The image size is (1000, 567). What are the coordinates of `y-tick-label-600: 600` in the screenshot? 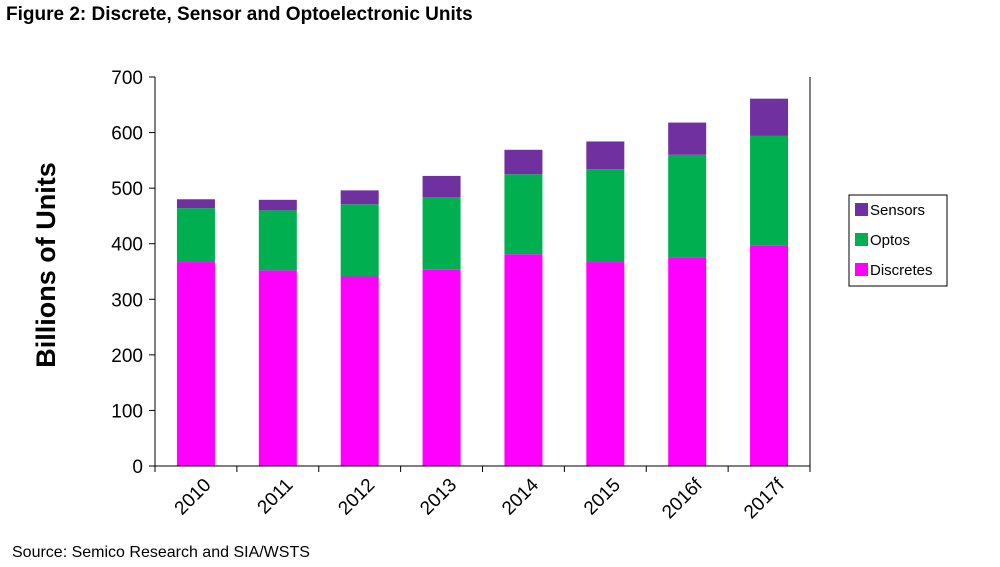 It's located at (127, 134).